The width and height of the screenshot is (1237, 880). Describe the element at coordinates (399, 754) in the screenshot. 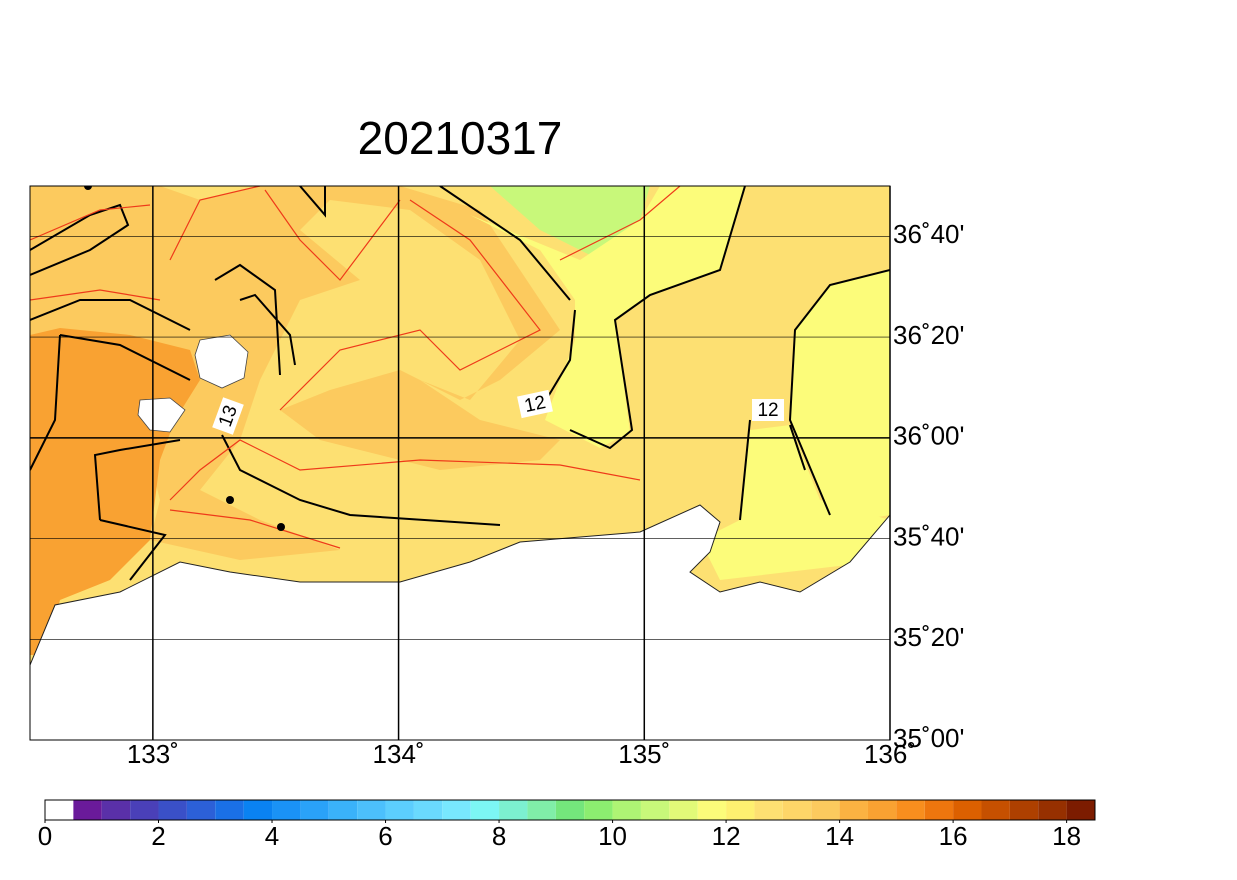

I see `x-tick-label: 134˚` at that location.